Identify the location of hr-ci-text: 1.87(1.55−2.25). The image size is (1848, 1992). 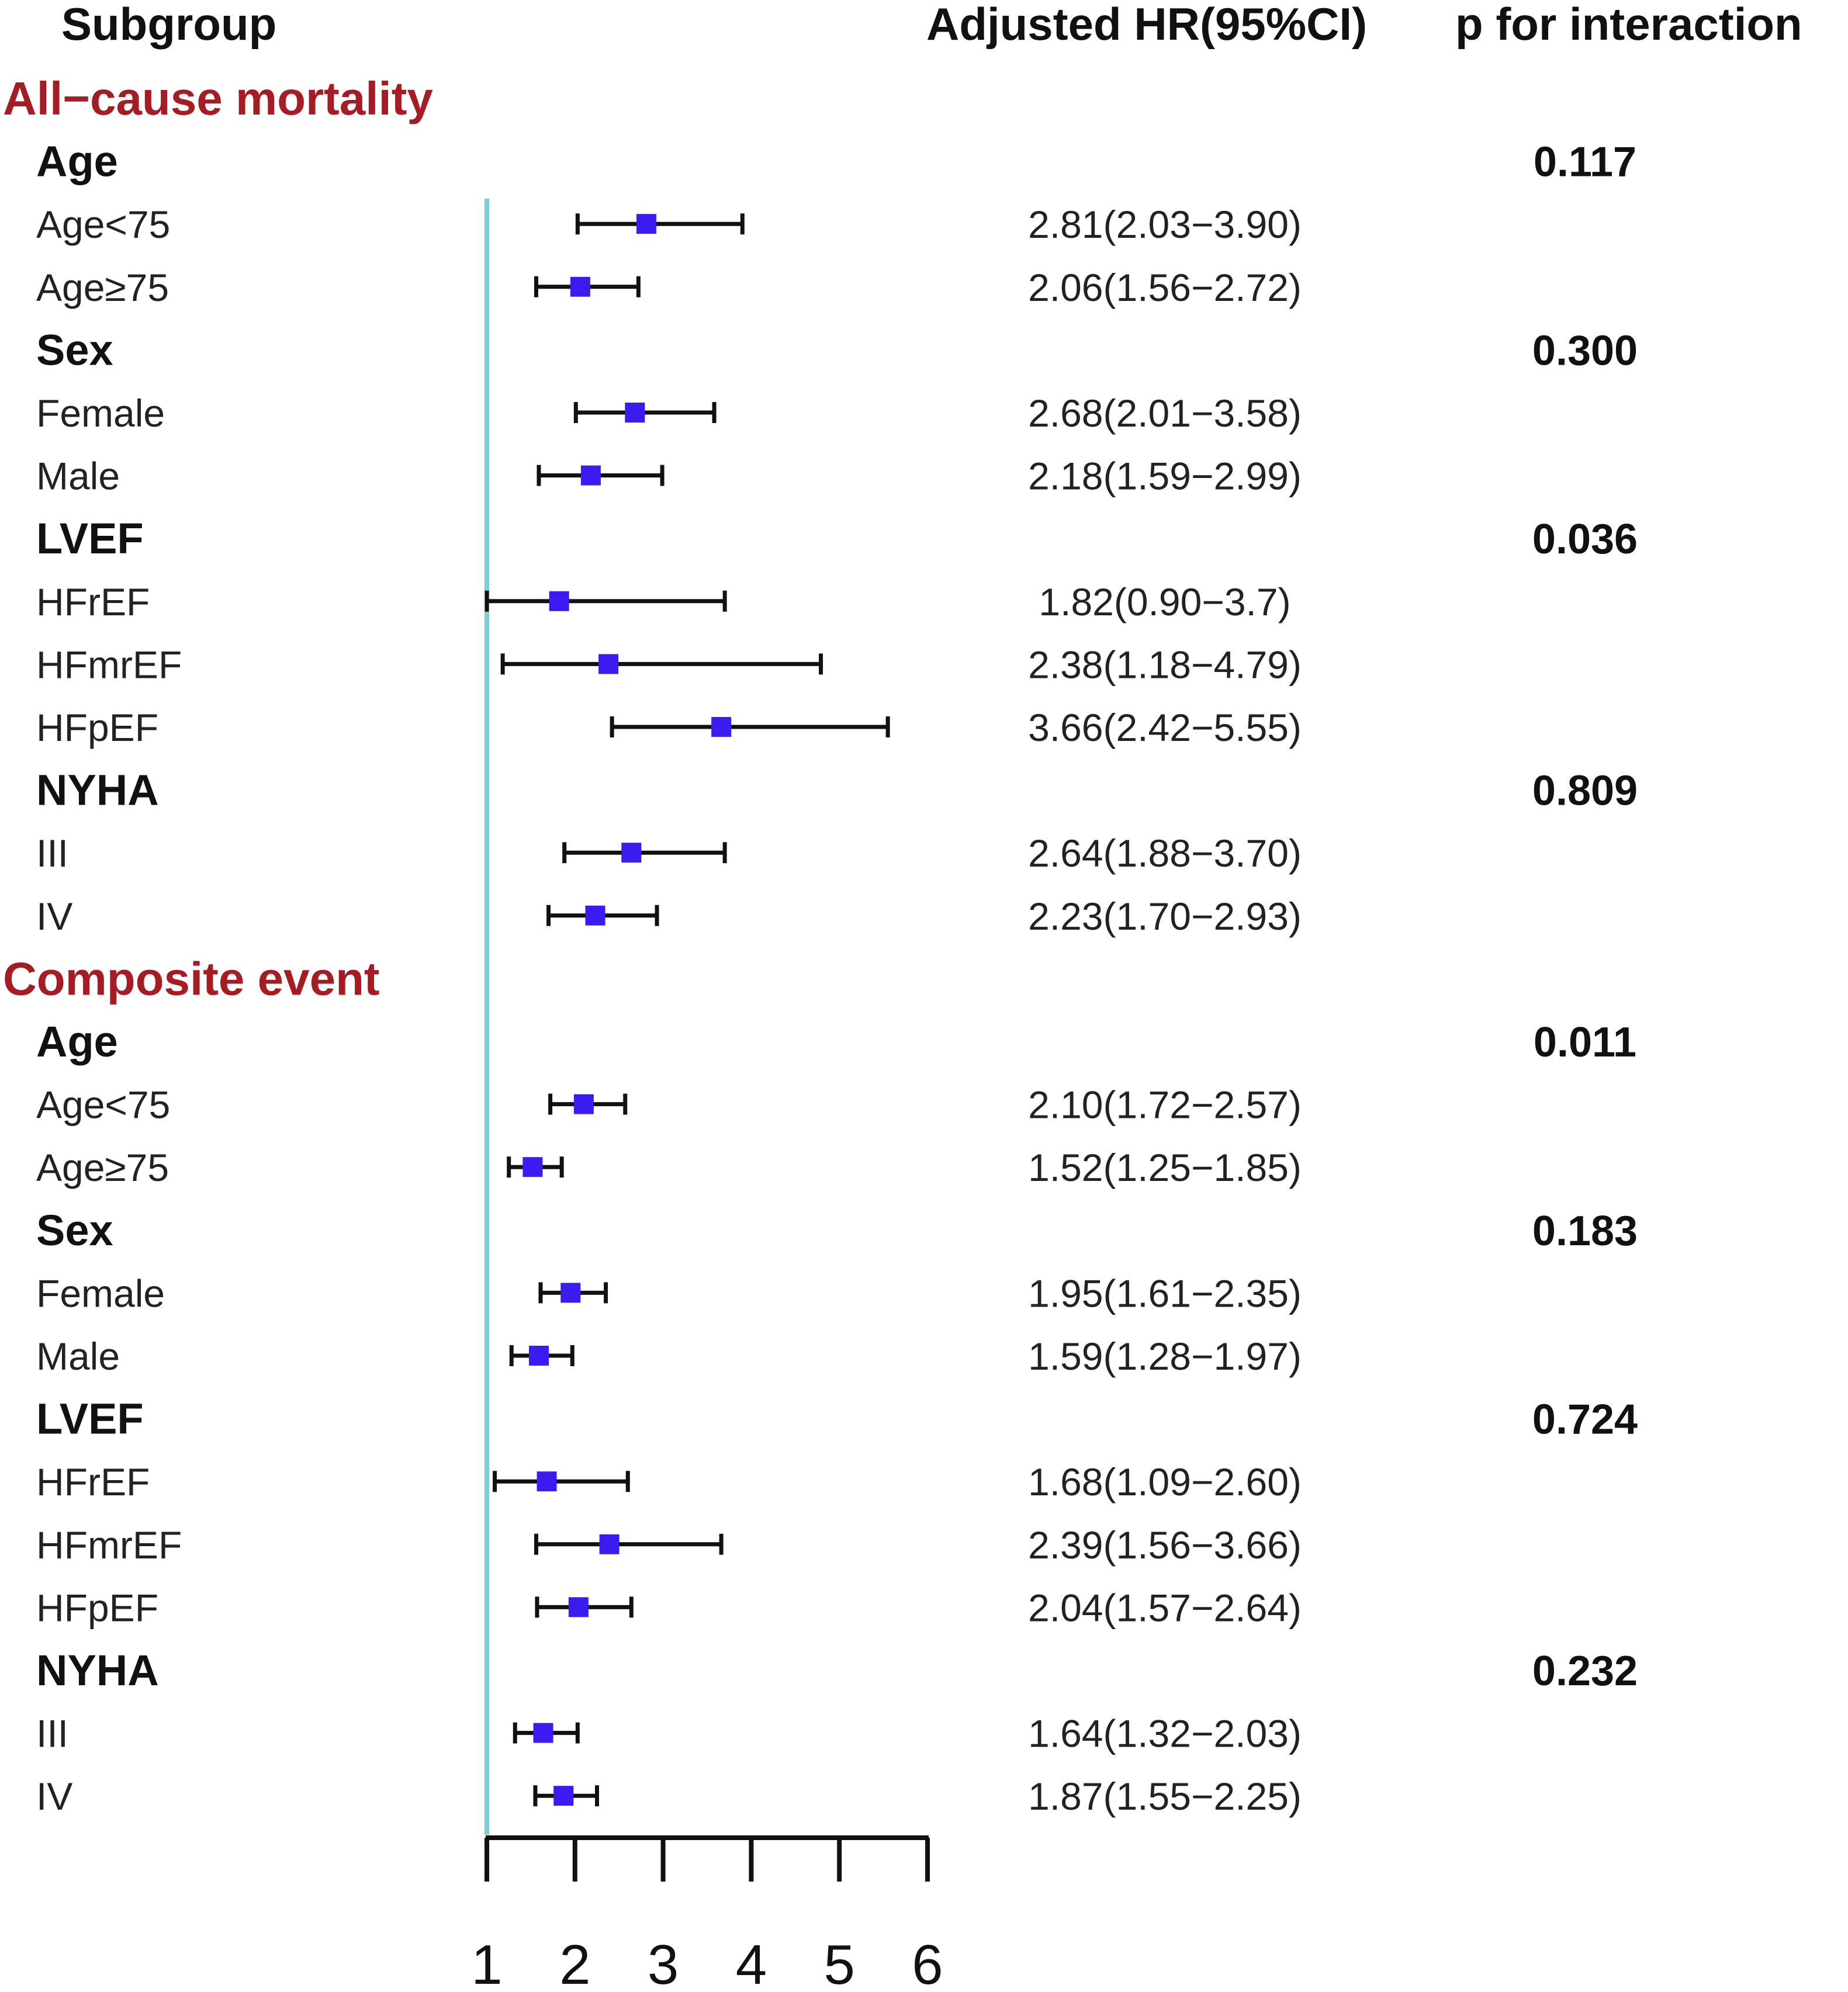
(1165, 1796).